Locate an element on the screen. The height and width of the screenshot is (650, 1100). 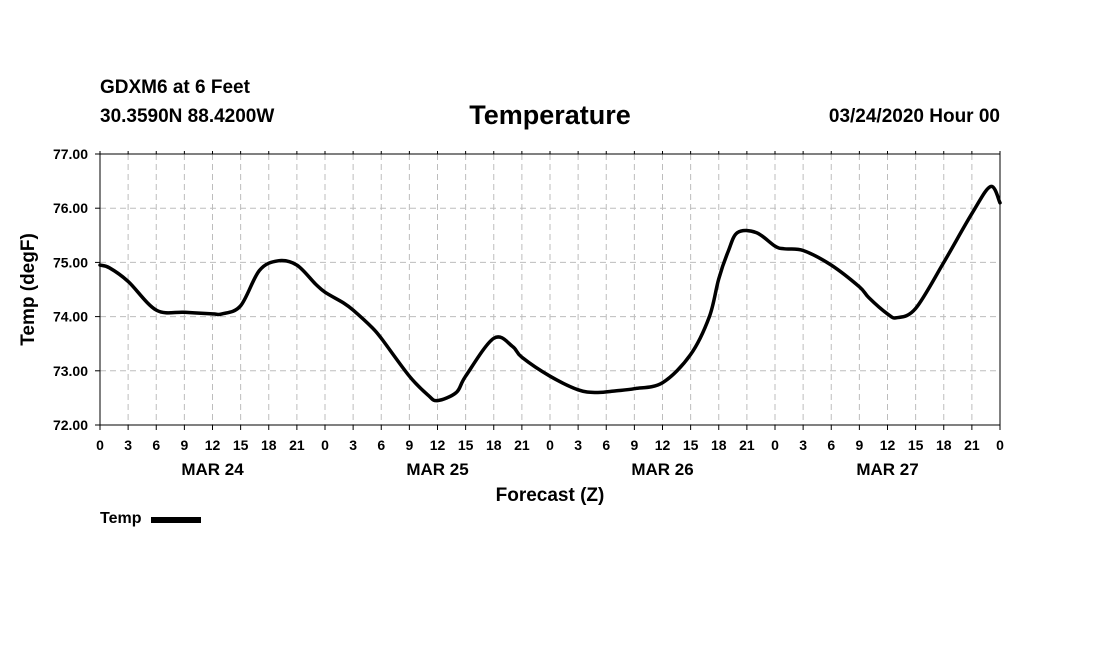
day-label: MAR 24 is located at coordinates (212, 469).